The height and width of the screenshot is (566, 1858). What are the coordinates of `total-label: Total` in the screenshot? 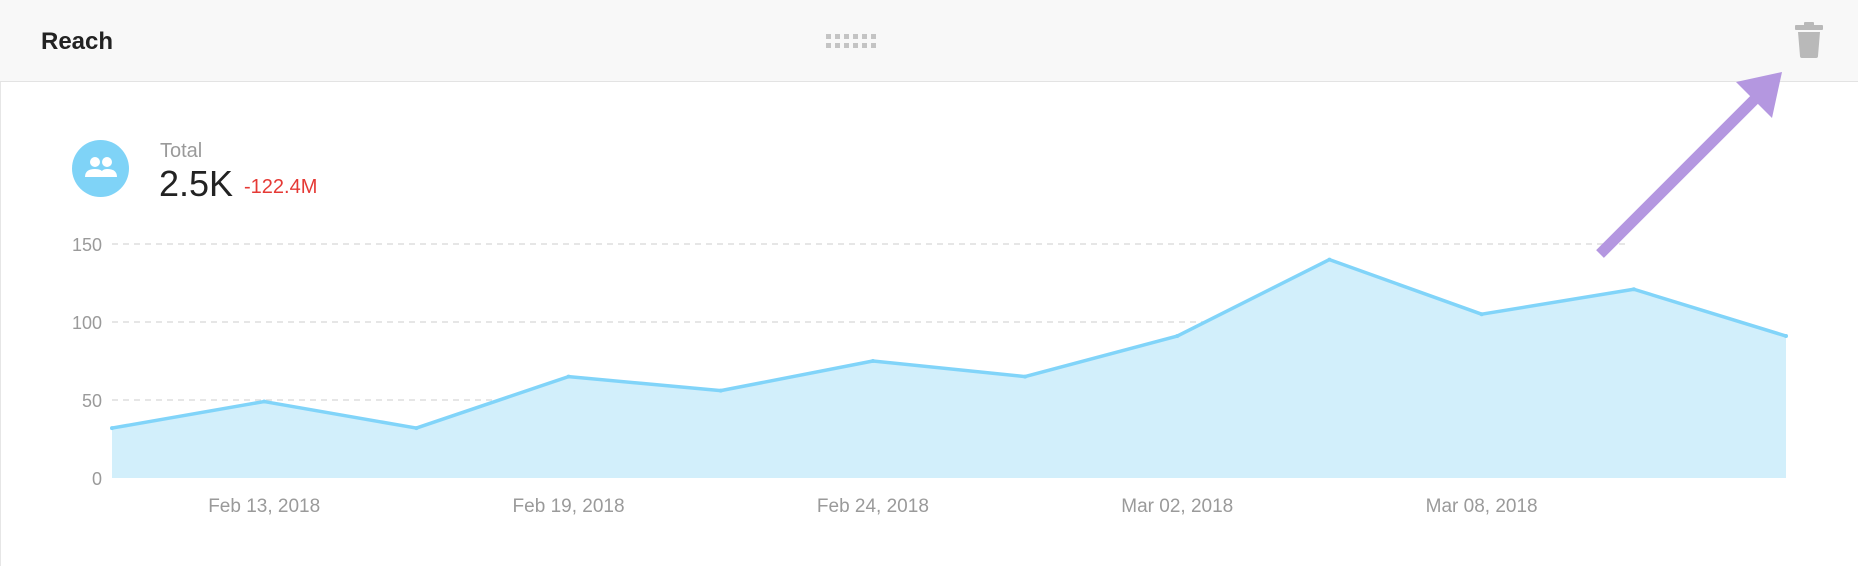 It's located at (181, 151).